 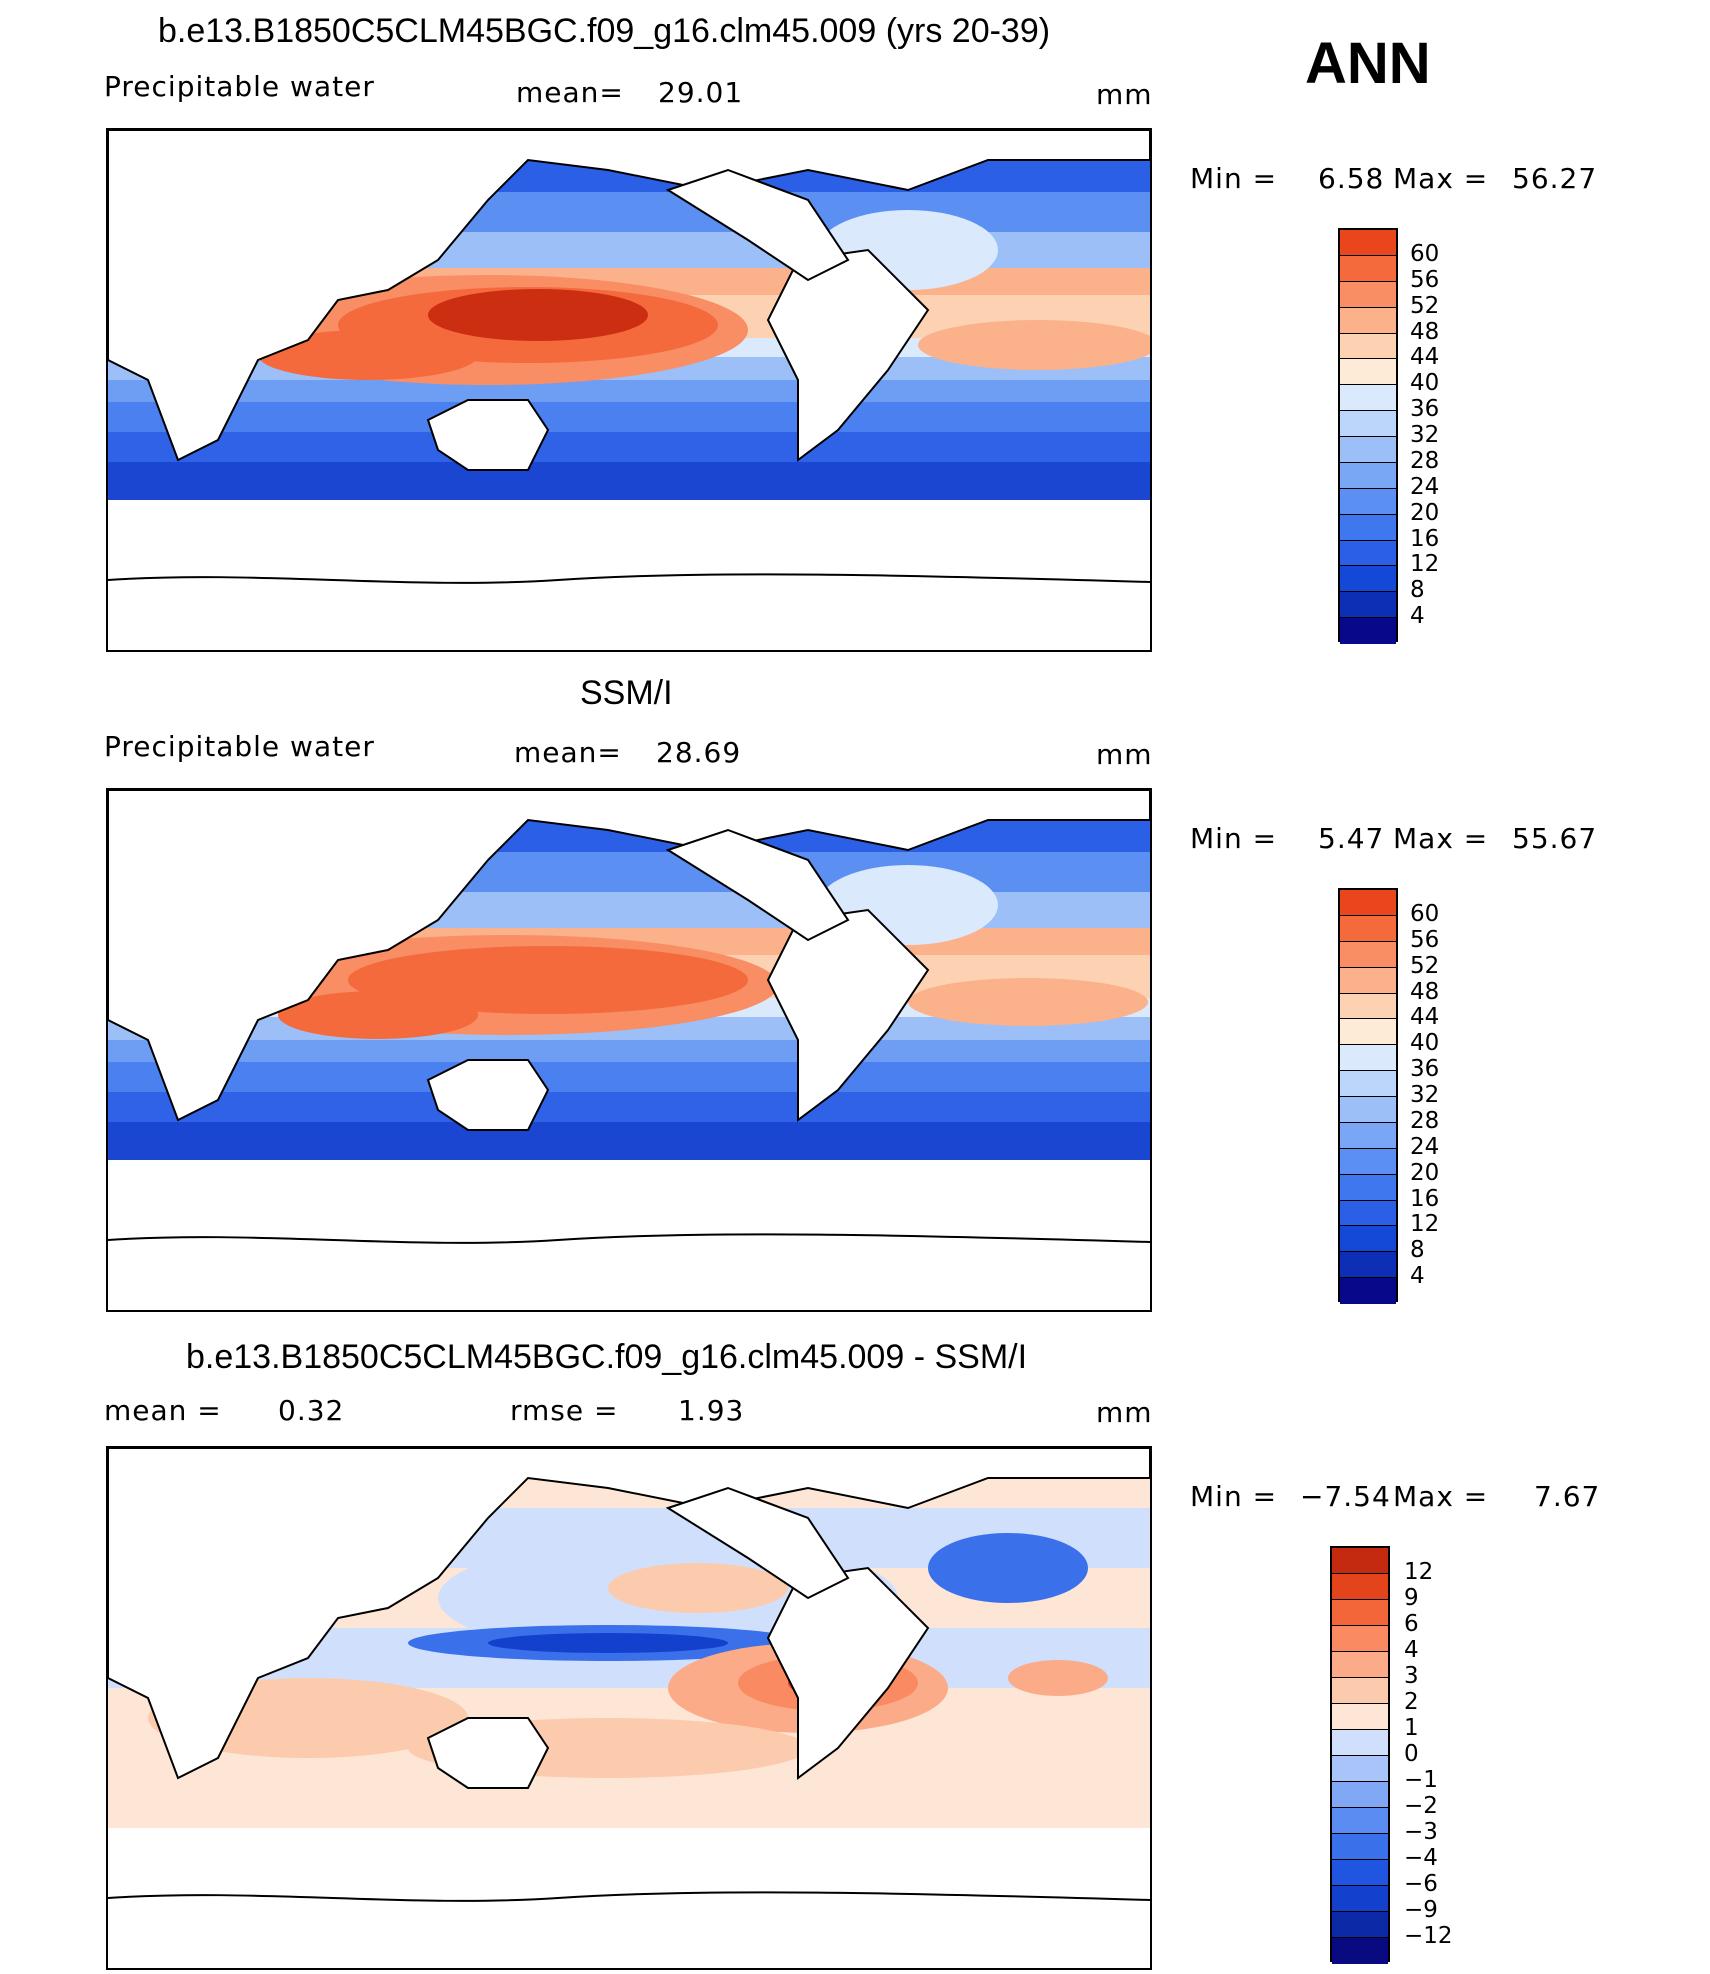 What do you see at coordinates (1124, 1412) in the screenshot?
I see `panel3-units: mm` at bounding box center [1124, 1412].